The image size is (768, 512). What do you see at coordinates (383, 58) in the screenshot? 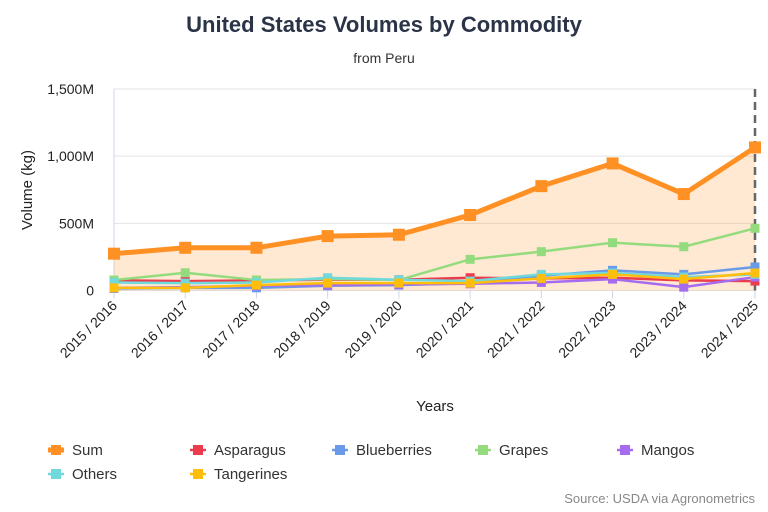
I see `chart-subtitle: from Peru` at bounding box center [383, 58].